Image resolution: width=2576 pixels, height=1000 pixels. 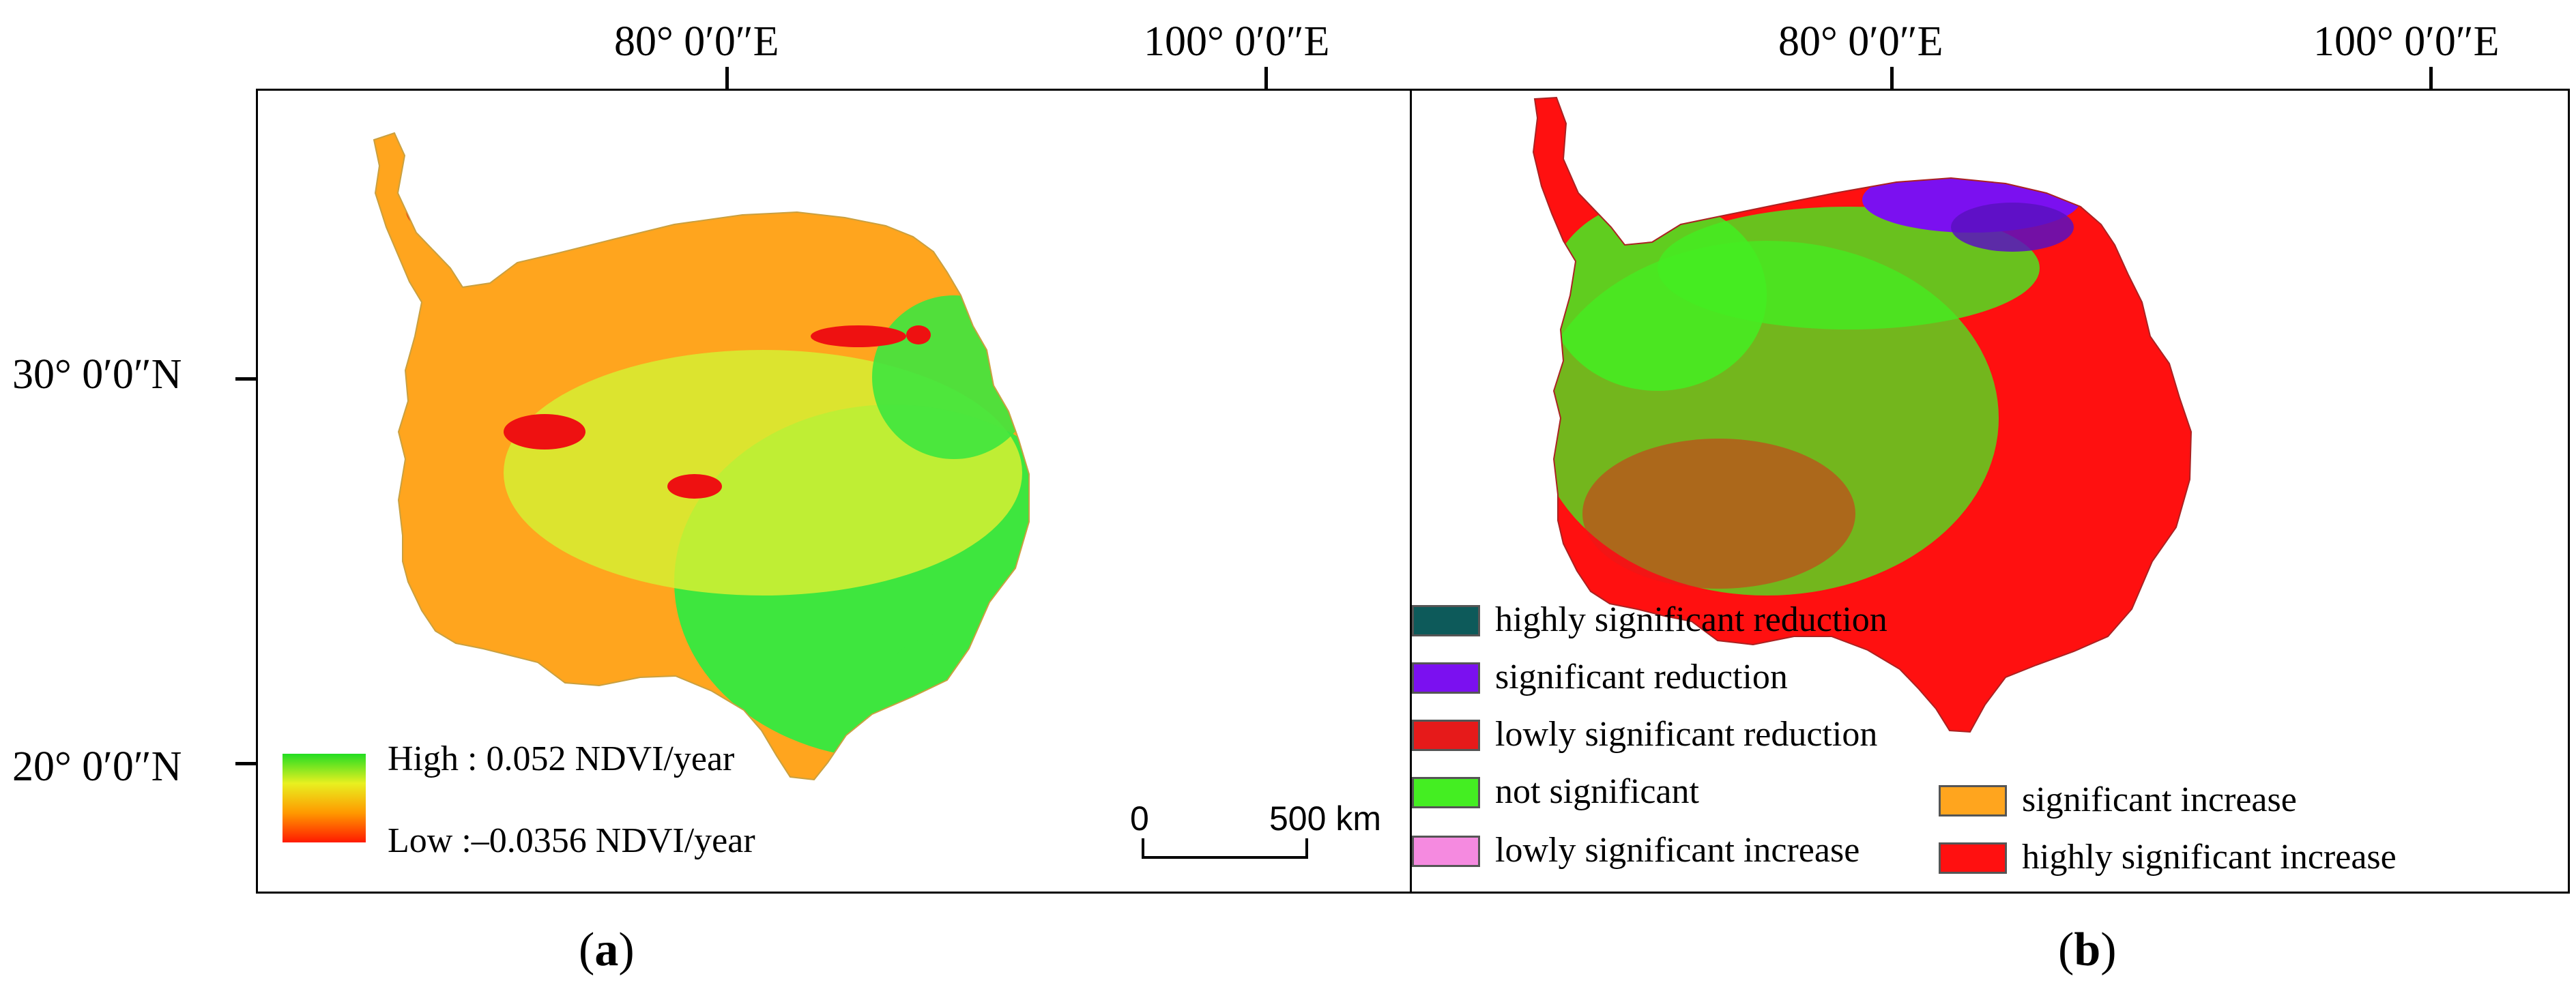 What do you see at coordinates (1686, 734) in the screenshot?
I see `legend-label: lowly significant reduction` at bounding box center [1686, 734].